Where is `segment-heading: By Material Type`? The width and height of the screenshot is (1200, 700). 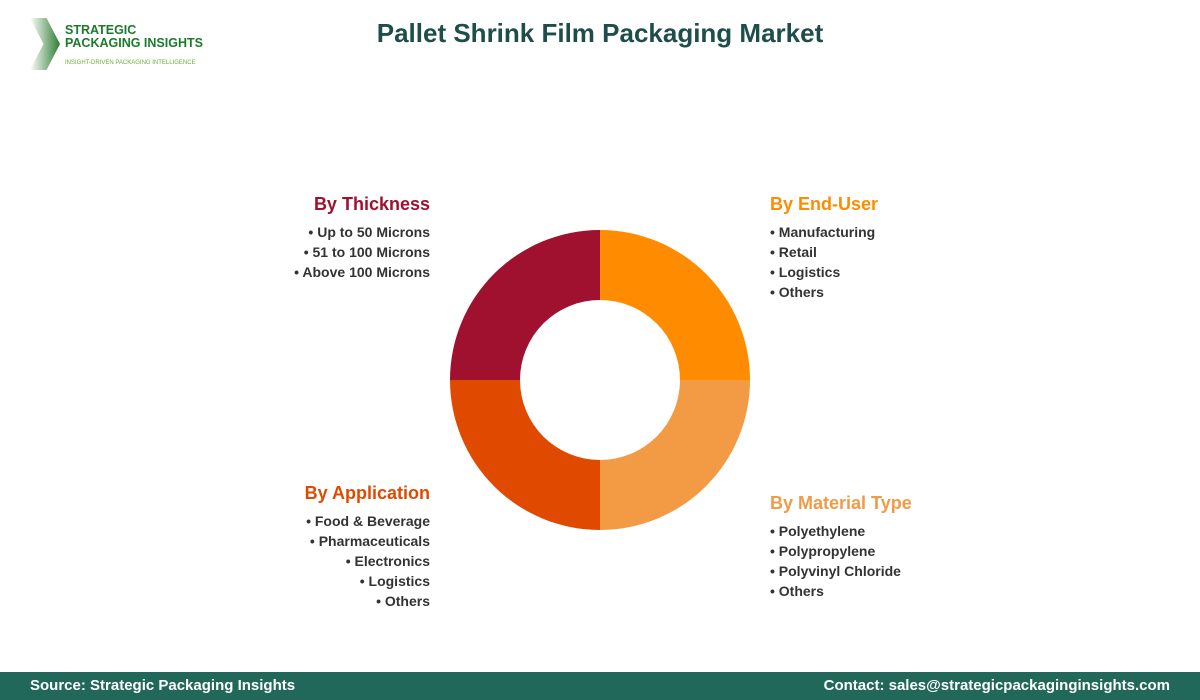
segment-heading: By Material Type is located at coordinates (841, 503).